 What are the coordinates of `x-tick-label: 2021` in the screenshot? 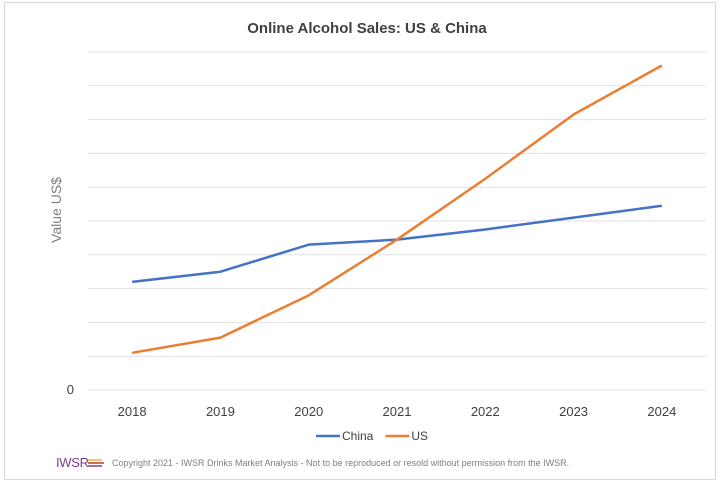 It's located at (397, 411).